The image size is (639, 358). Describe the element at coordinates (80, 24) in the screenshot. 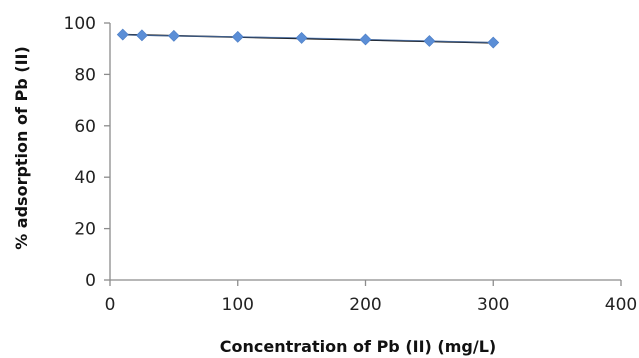

I see `y-tick-label: 100` at that location.